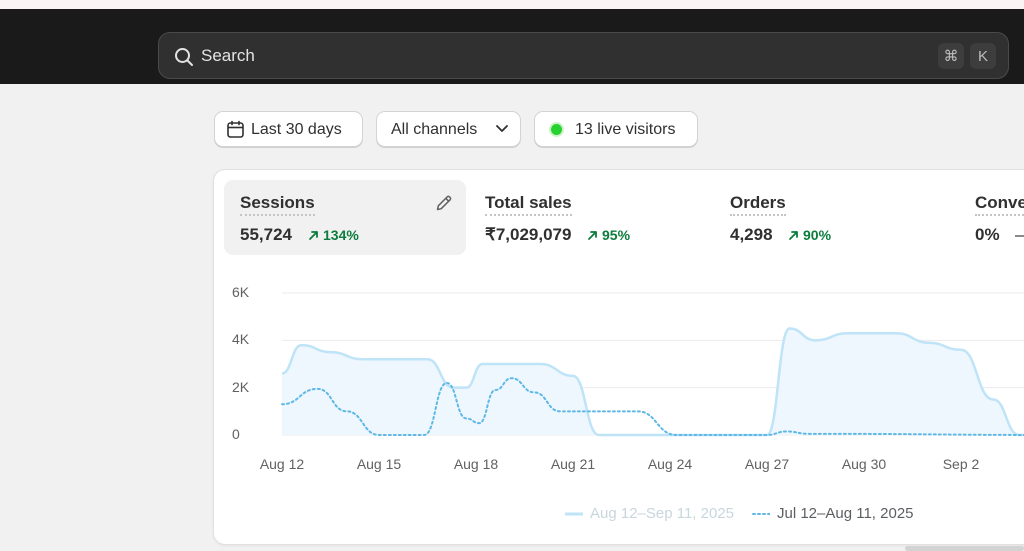  Describe the element at coordinates (964, 548) in the screenshot. I see `horizontal-scrollbar` at that location.